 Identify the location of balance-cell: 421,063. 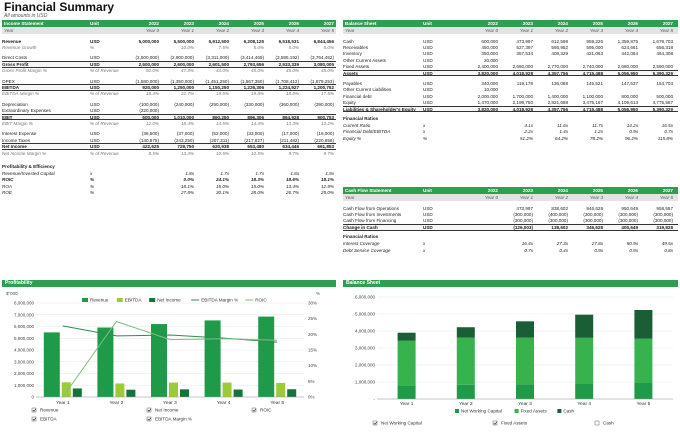
(594, 54).